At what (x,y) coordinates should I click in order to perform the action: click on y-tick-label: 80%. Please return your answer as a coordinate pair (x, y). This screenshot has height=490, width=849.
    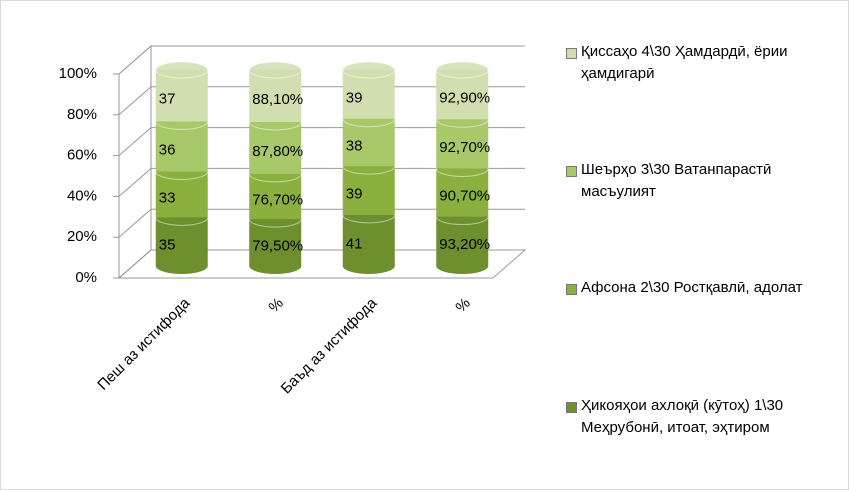
    Looking at the image, I should click on (82, 114).